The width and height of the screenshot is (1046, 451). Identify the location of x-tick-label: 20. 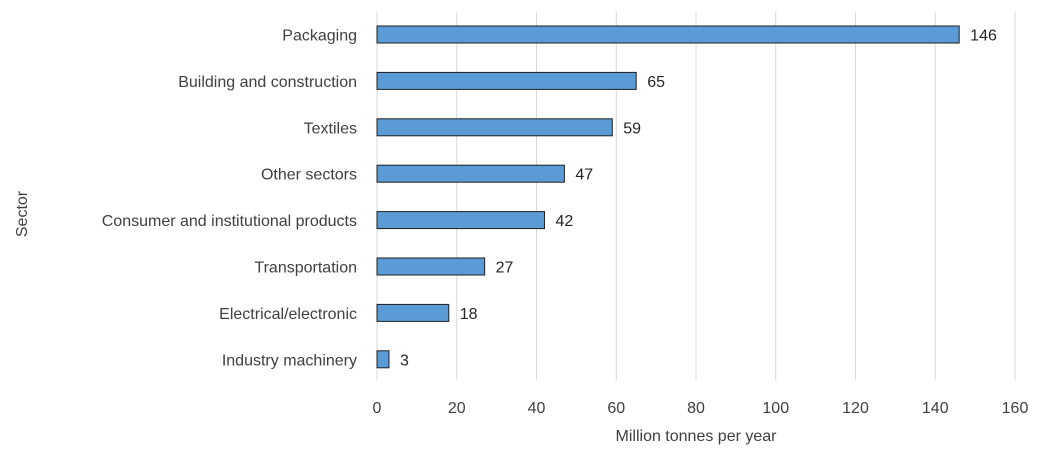
(457, 408).